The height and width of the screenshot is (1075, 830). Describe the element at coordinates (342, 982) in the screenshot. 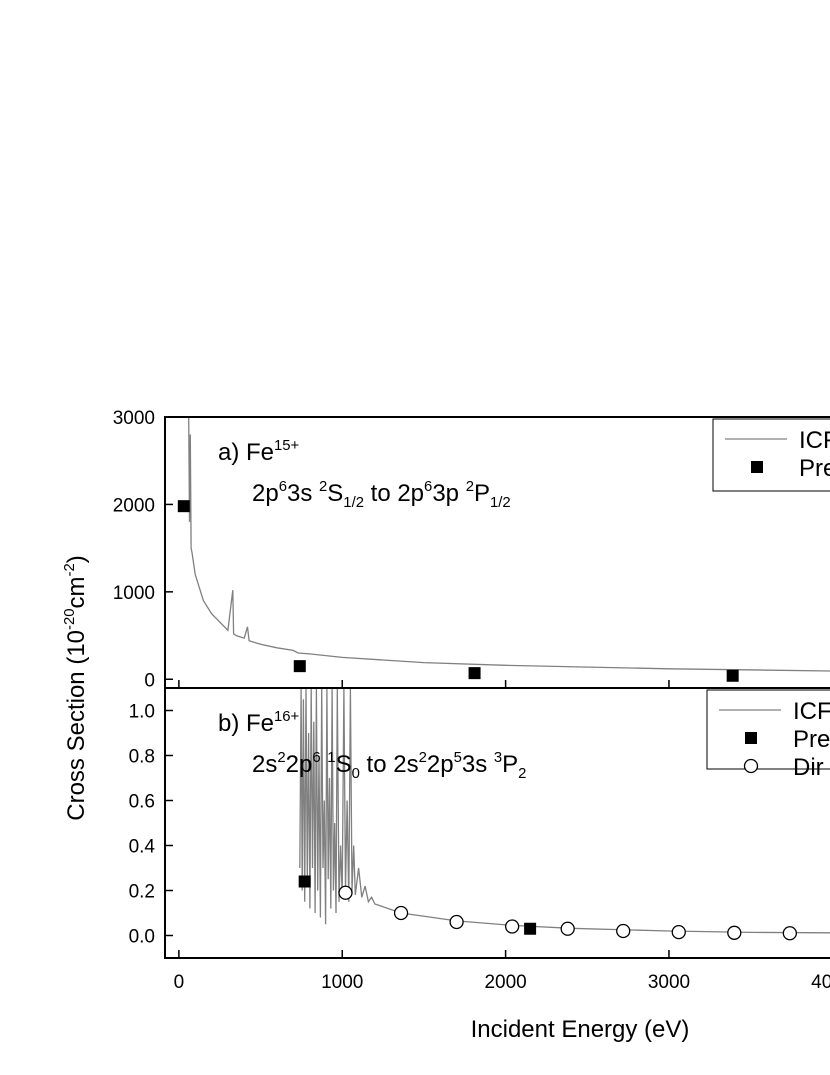

I see `x-tick-label: 1000` at that location.